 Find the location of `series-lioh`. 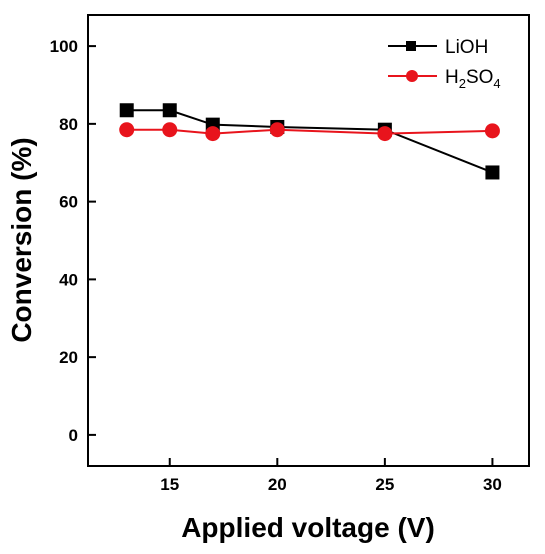

series-lioh is located at coordinates (309, 141).